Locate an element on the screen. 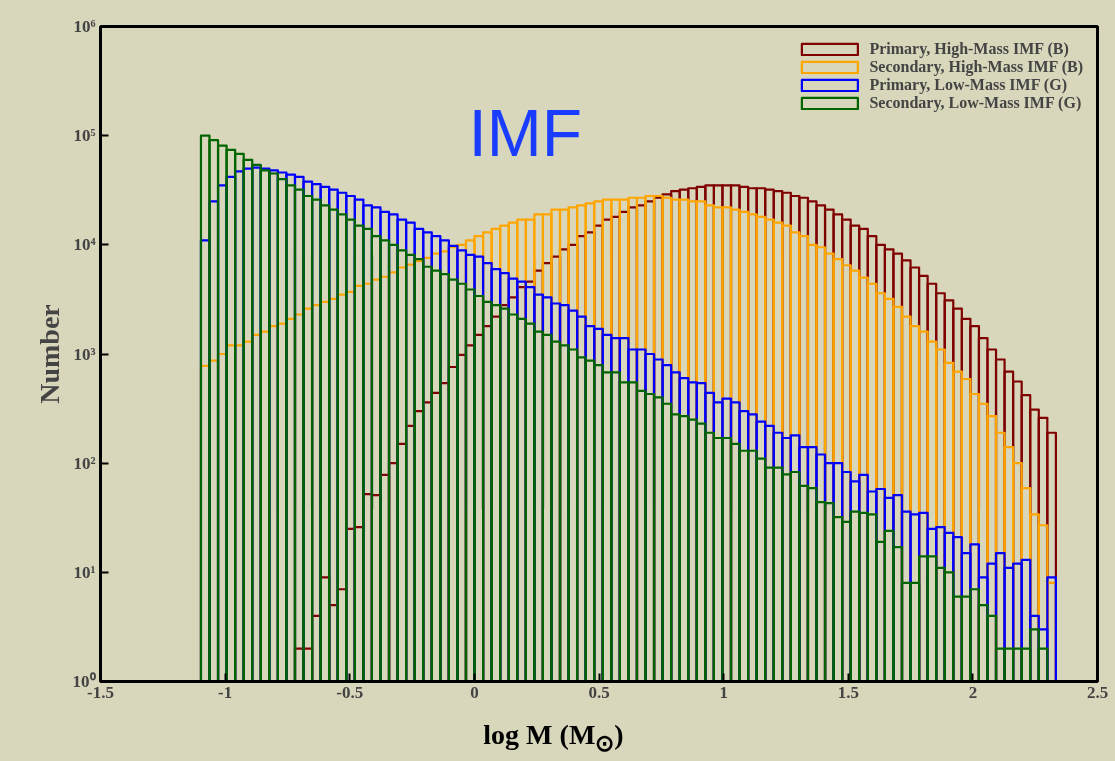  y-axis-title: Number is located at coordinates (49, 354).